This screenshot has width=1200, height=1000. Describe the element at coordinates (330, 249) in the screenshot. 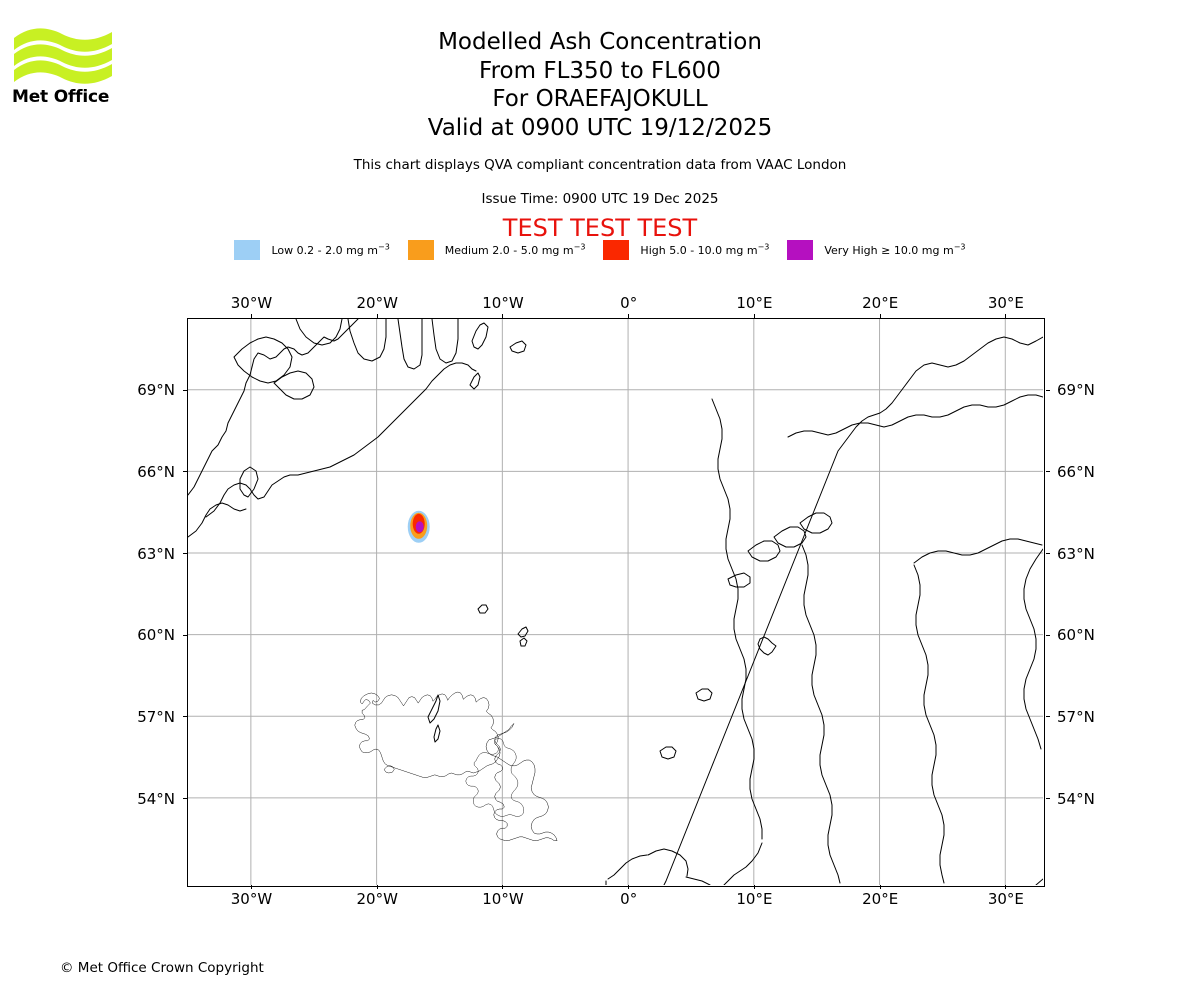

I see `legend-label-low: Low 0.2 - 2.0 mg m−3` at that location.